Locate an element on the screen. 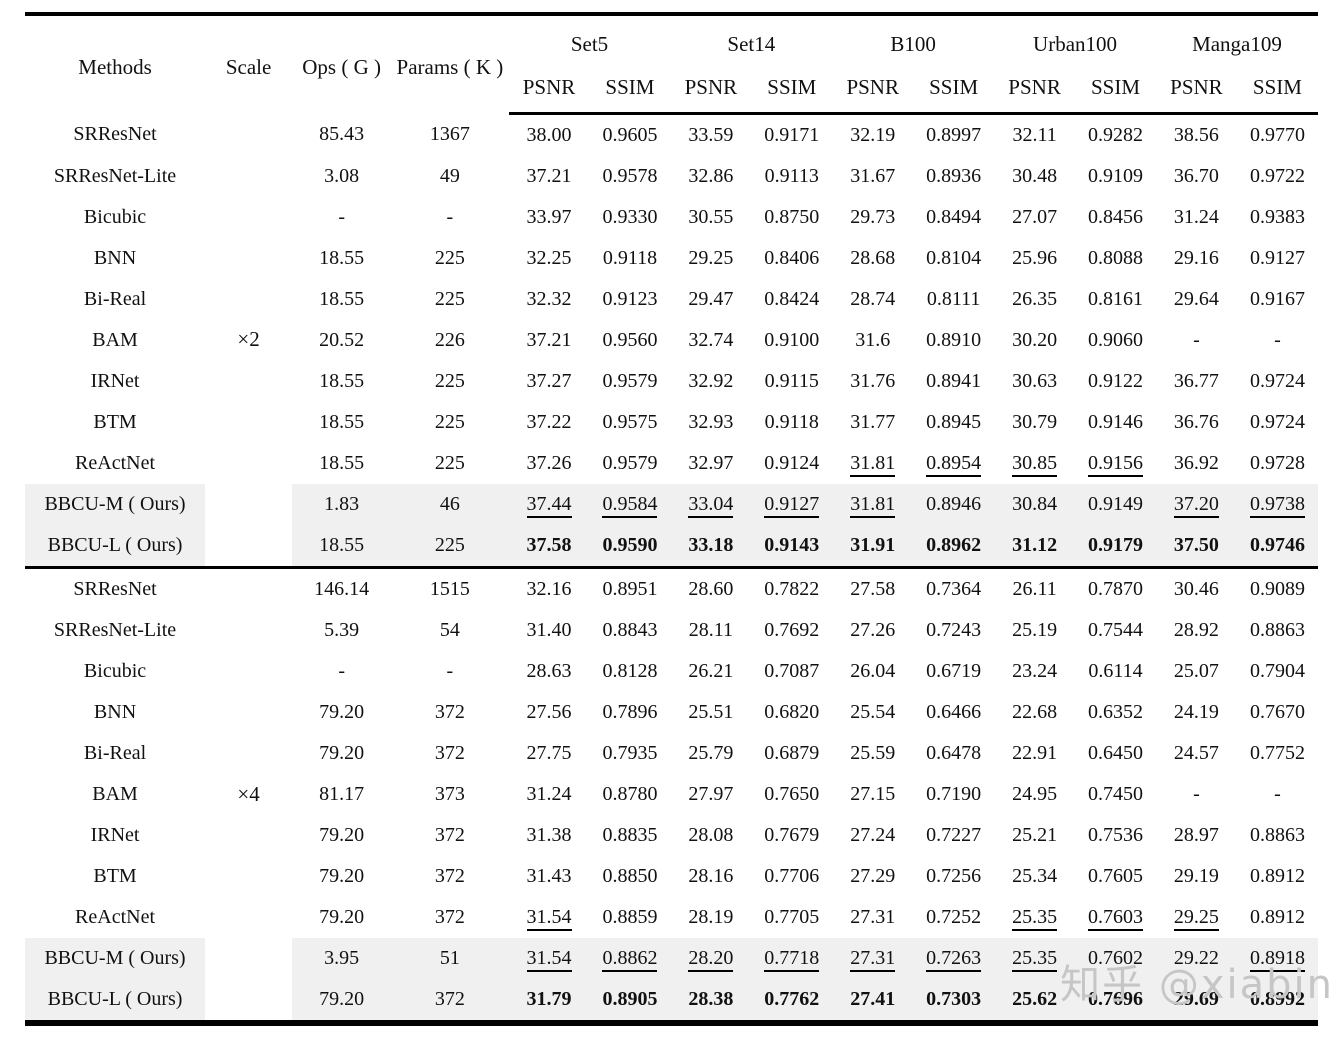 This screenshot has height=1040, width=1342. params-cell: 225 is located at coordinates (449, 381).